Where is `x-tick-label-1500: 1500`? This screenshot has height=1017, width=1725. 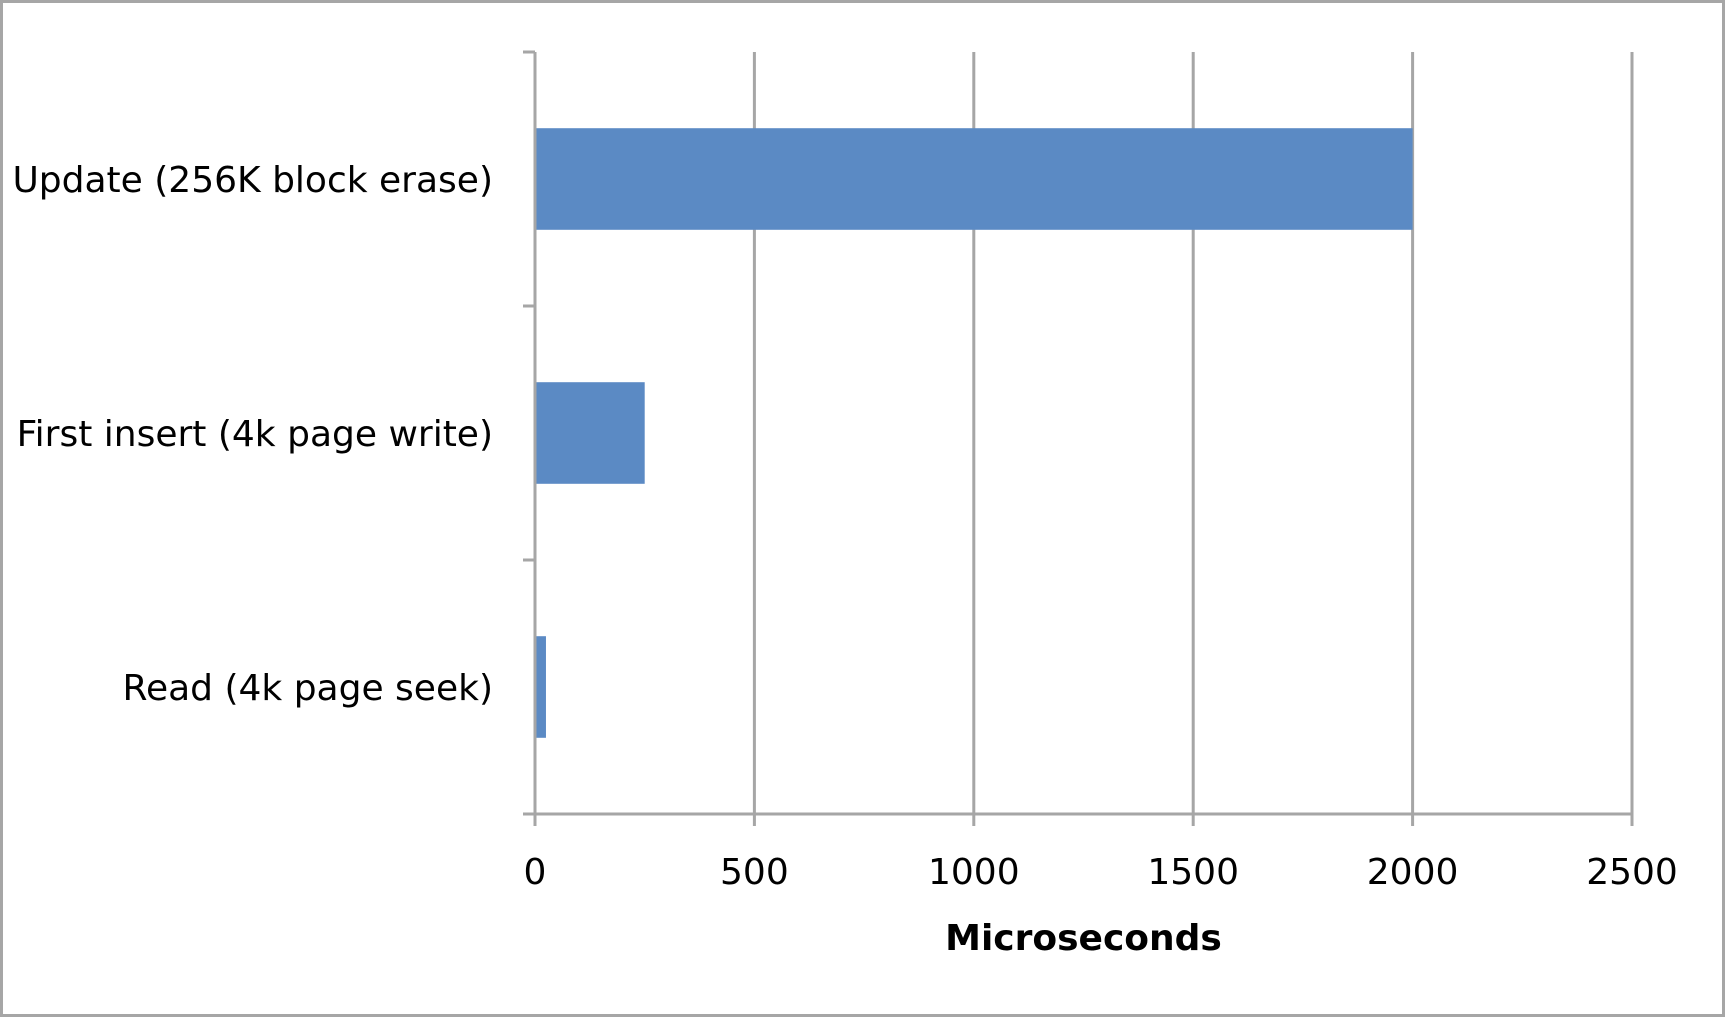 x-tick-label-1500: 1500 is located at coordinates (1193, 872).